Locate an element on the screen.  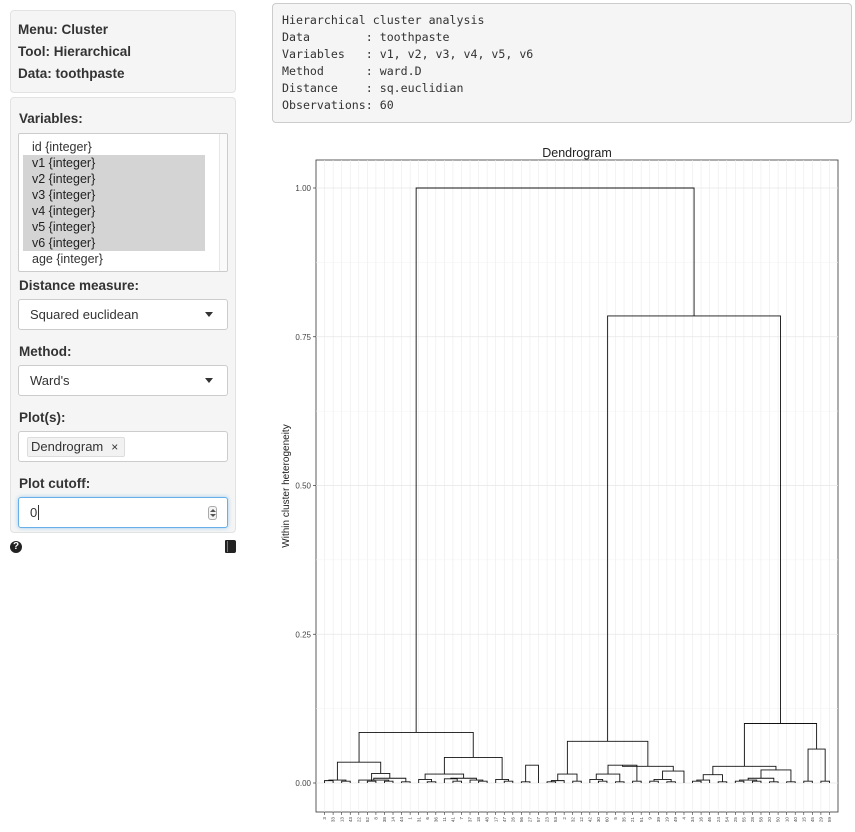
x-tick-label: 50 is located at coordinates (778, 820).